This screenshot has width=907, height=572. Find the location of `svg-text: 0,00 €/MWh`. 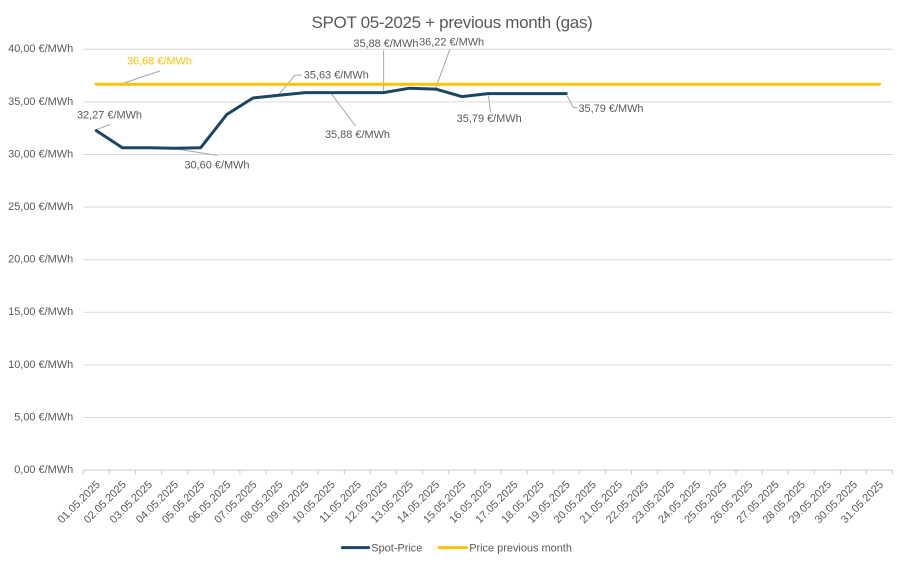

svg-text: 0,00 €/MWh is located at coordinates (43, 470).